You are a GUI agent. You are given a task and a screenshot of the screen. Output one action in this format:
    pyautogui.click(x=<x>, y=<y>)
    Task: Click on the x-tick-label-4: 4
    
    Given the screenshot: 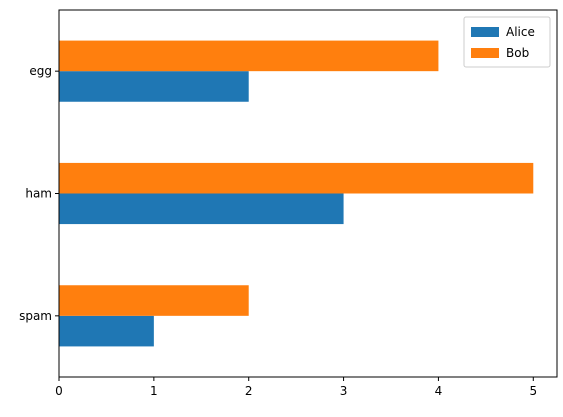 What is the action you would take?
    pyautogui.click(x=439, y=391)
    